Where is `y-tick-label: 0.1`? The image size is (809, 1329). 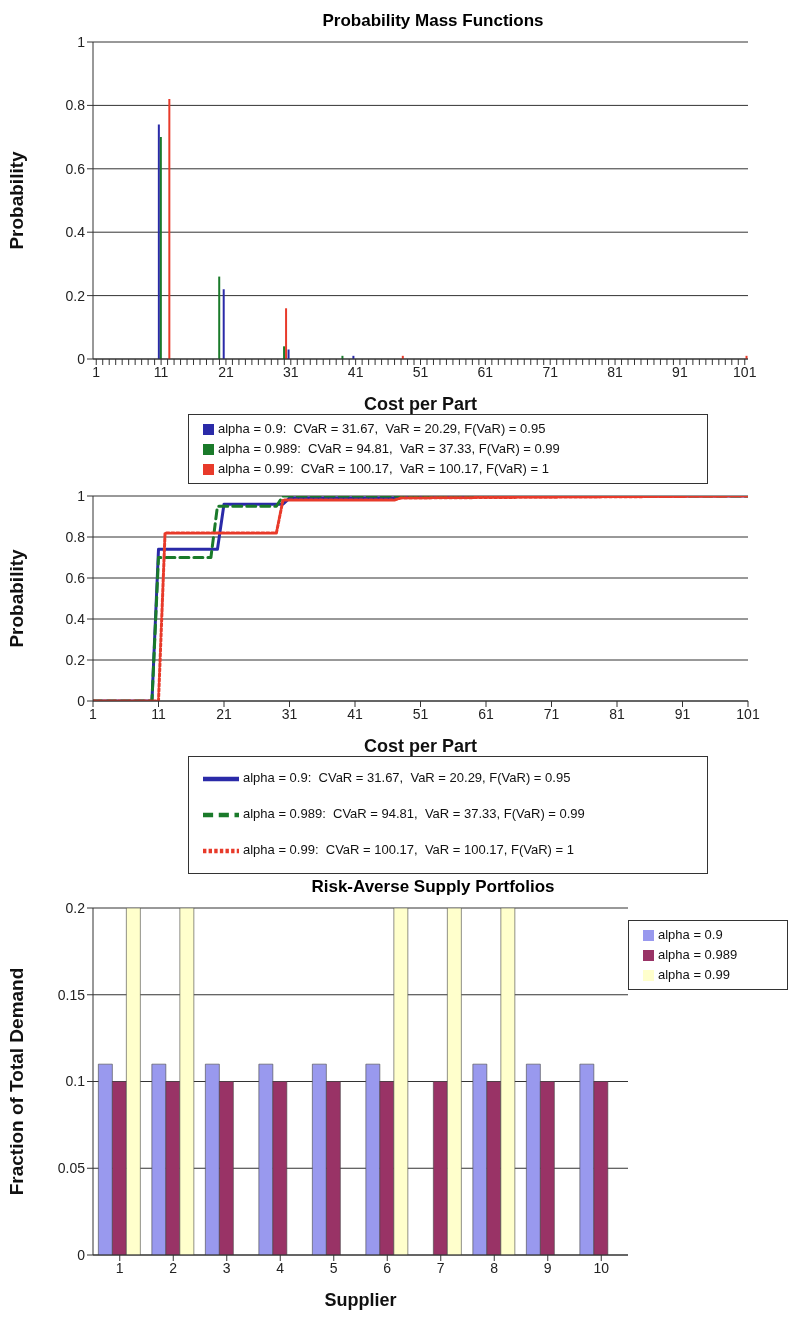
y-tick-label: 0.1 is located at coordinates (75, 1081).